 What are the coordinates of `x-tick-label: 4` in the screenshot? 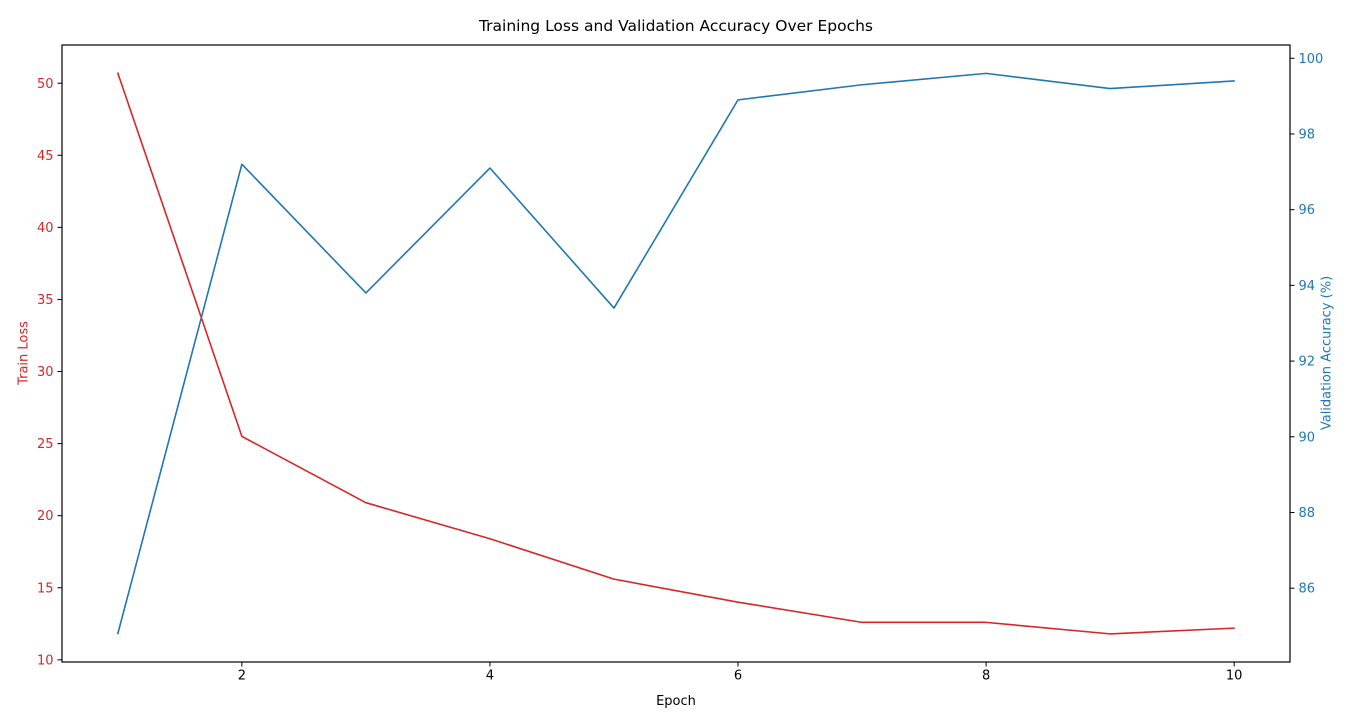 It's located at (490, 675).